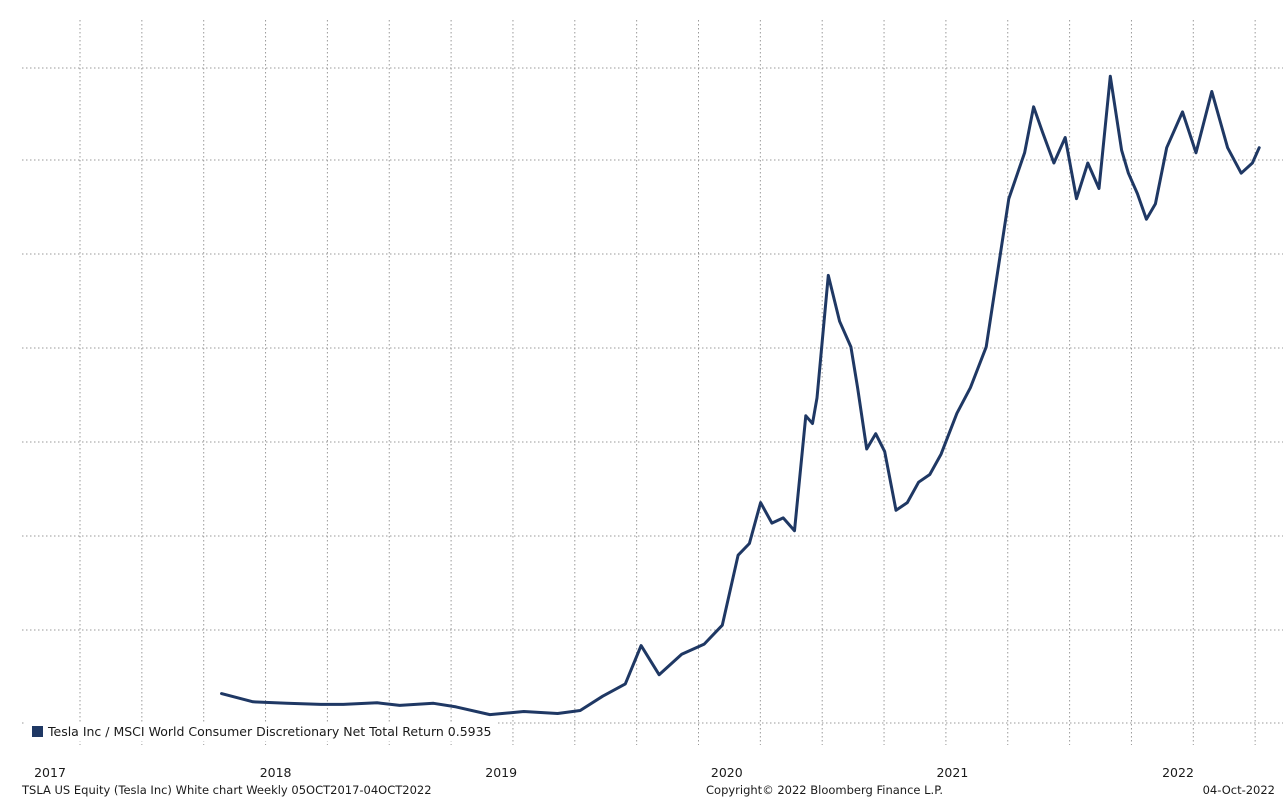  Describe the element at coordinates (276, 772) in the screenshot. I see `x-tick-label: 2018` at that location.